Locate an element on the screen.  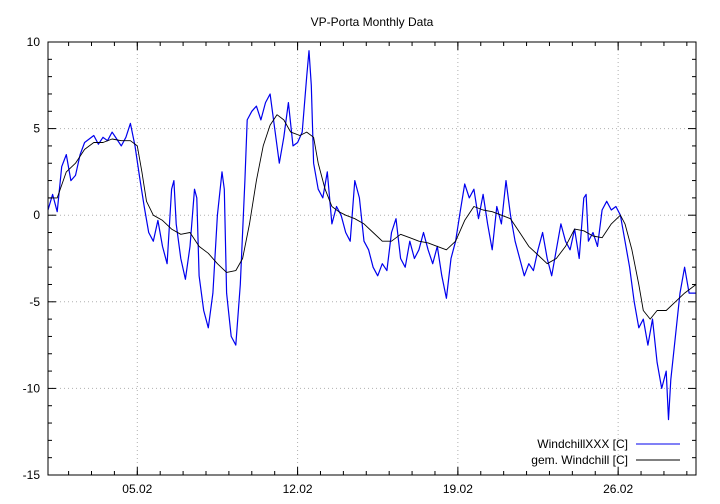
x-tick-label: 19.02 is located at coordinates (458, 489).